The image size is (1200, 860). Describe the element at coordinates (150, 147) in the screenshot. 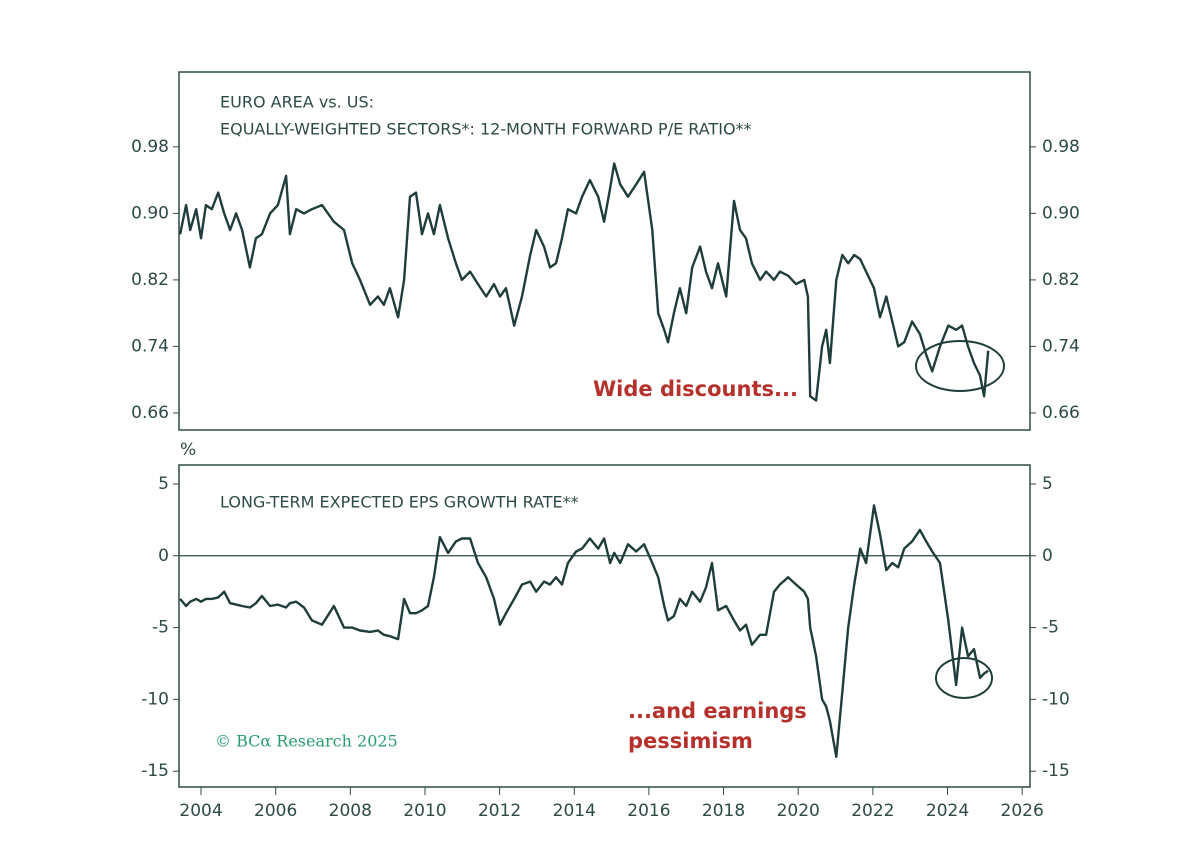

I see `y-tick-label: 0.98` at that location.